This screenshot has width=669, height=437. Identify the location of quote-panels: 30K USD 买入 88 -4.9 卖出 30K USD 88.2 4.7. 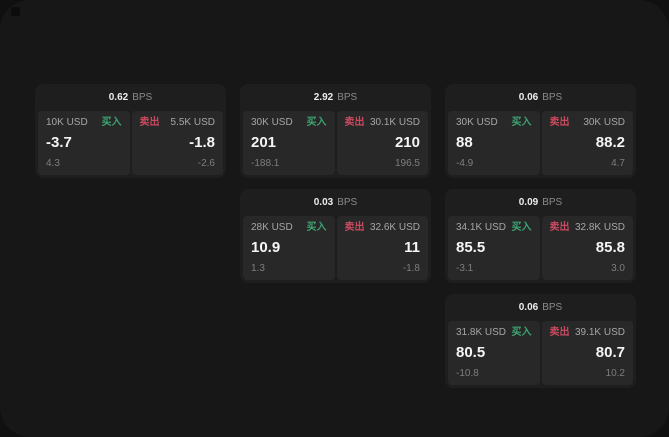
(540, 143).